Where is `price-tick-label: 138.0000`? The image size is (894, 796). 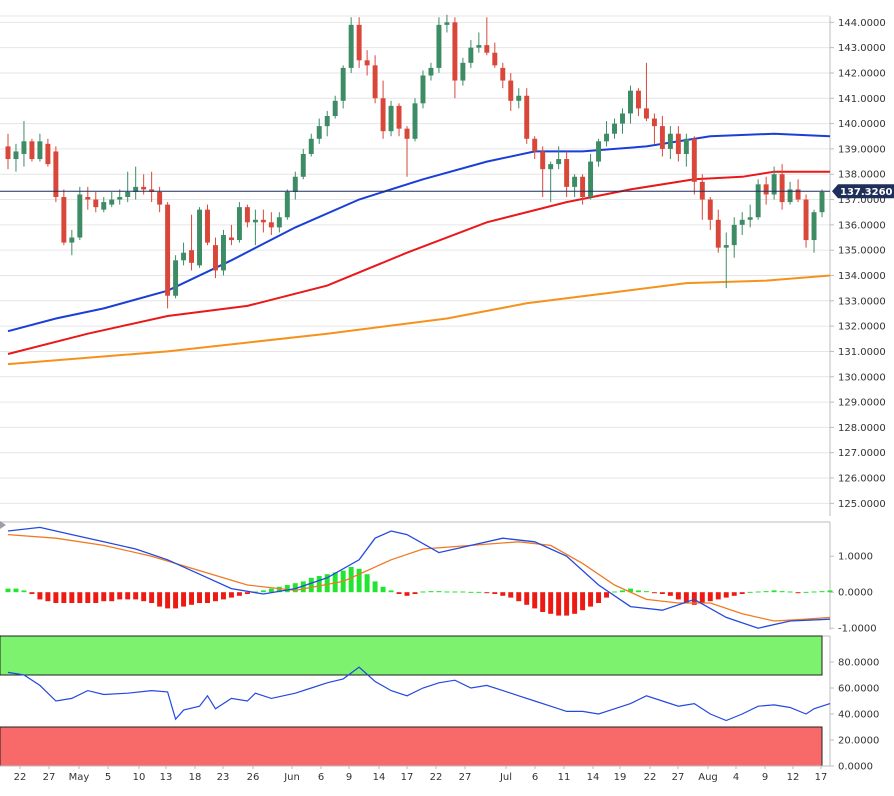 price-tick-label: 138.0000 is located at coordinates (862, 175).